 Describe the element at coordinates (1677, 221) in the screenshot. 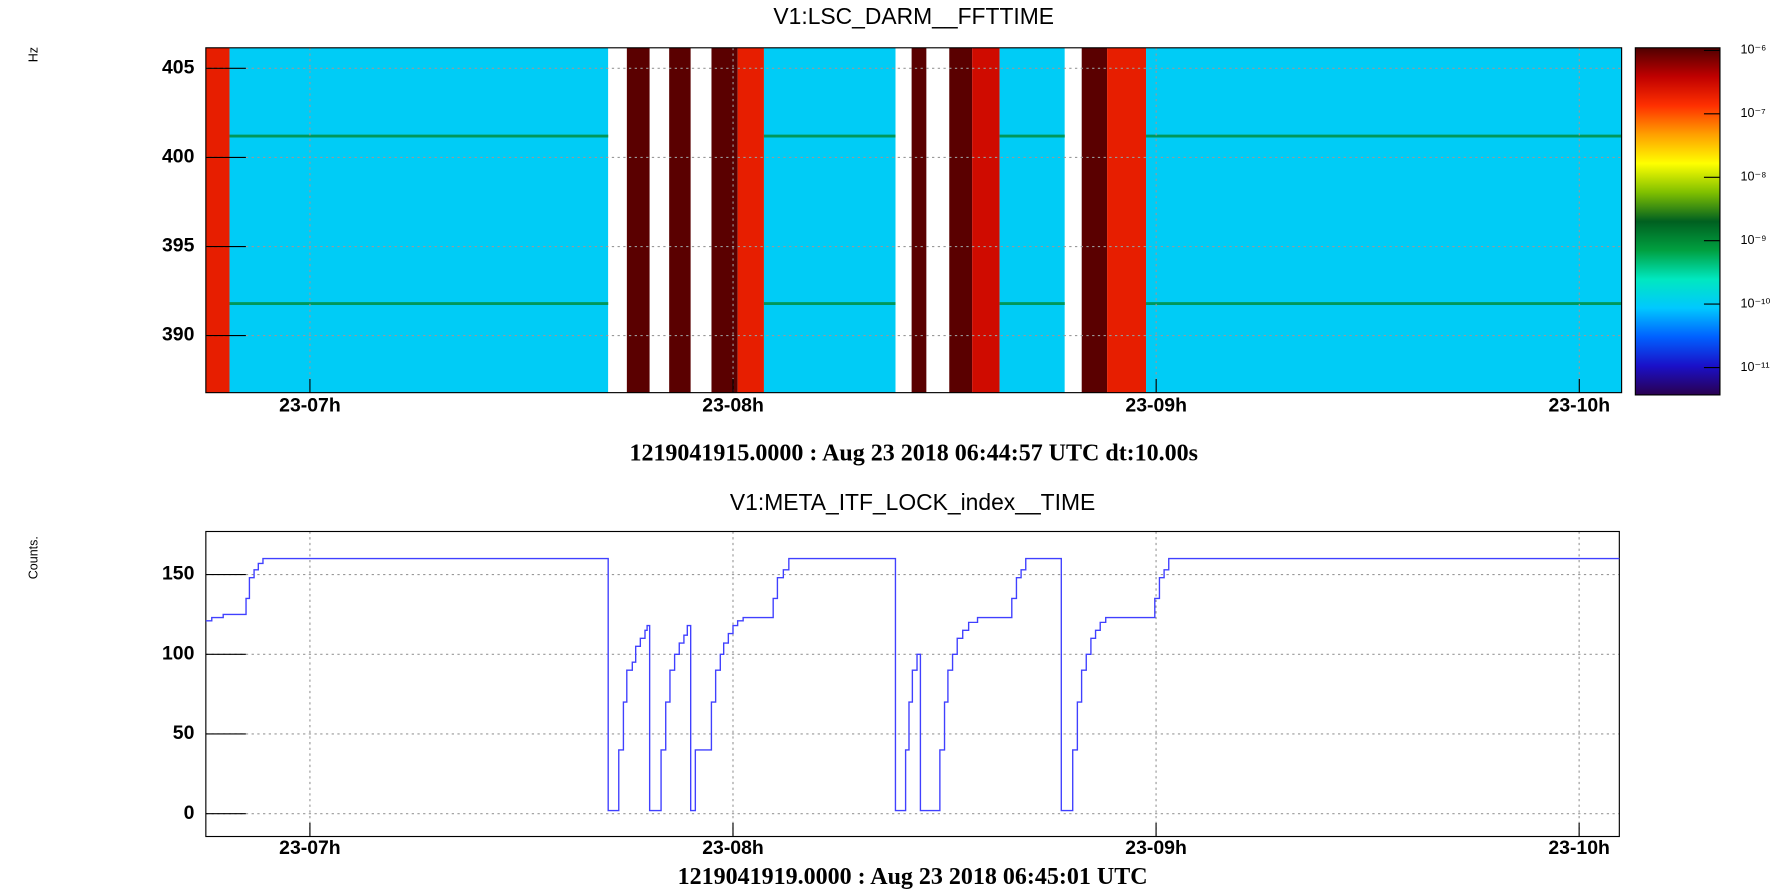

I see `colorbar` at that location.